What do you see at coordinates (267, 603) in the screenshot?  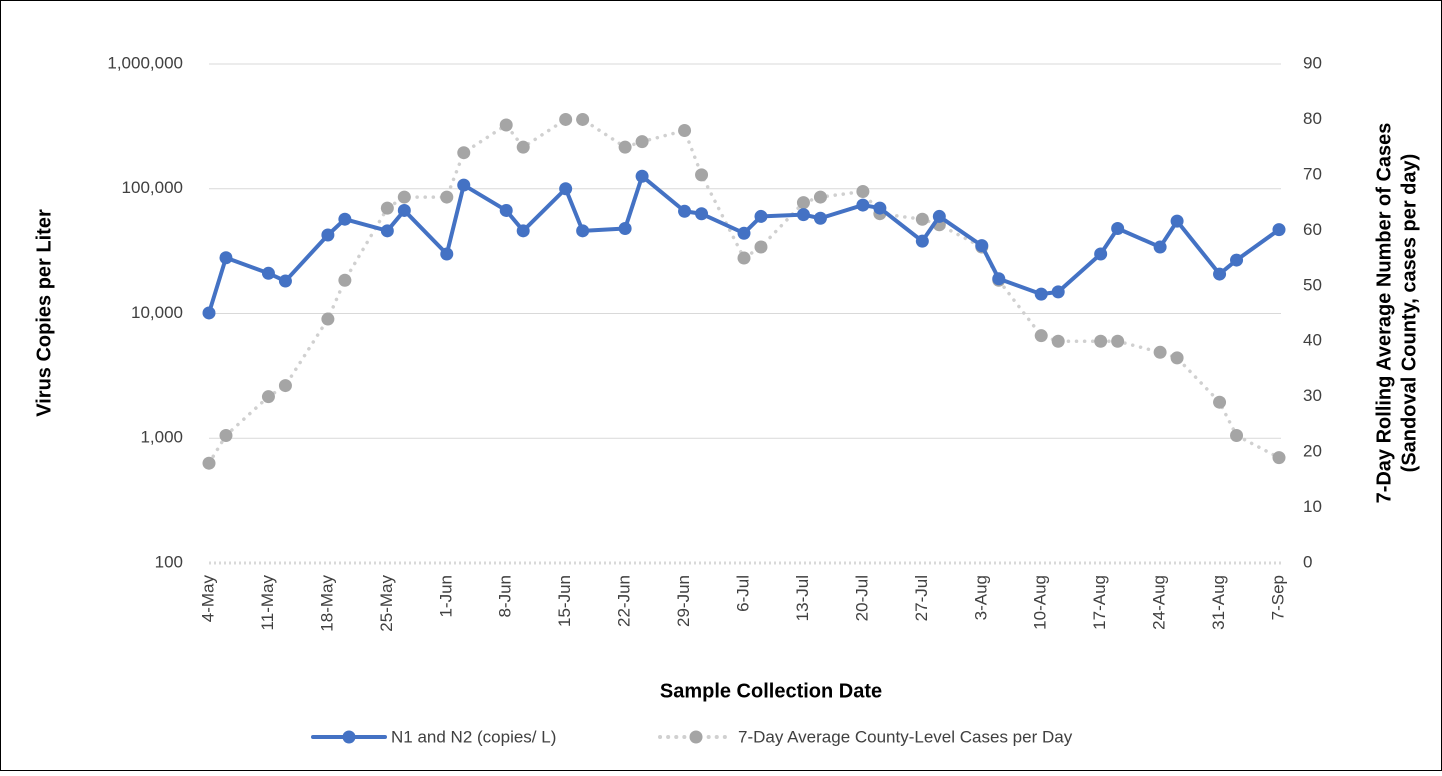 I see `x-tick-label: 11-May` at bounding box center [267, 603].